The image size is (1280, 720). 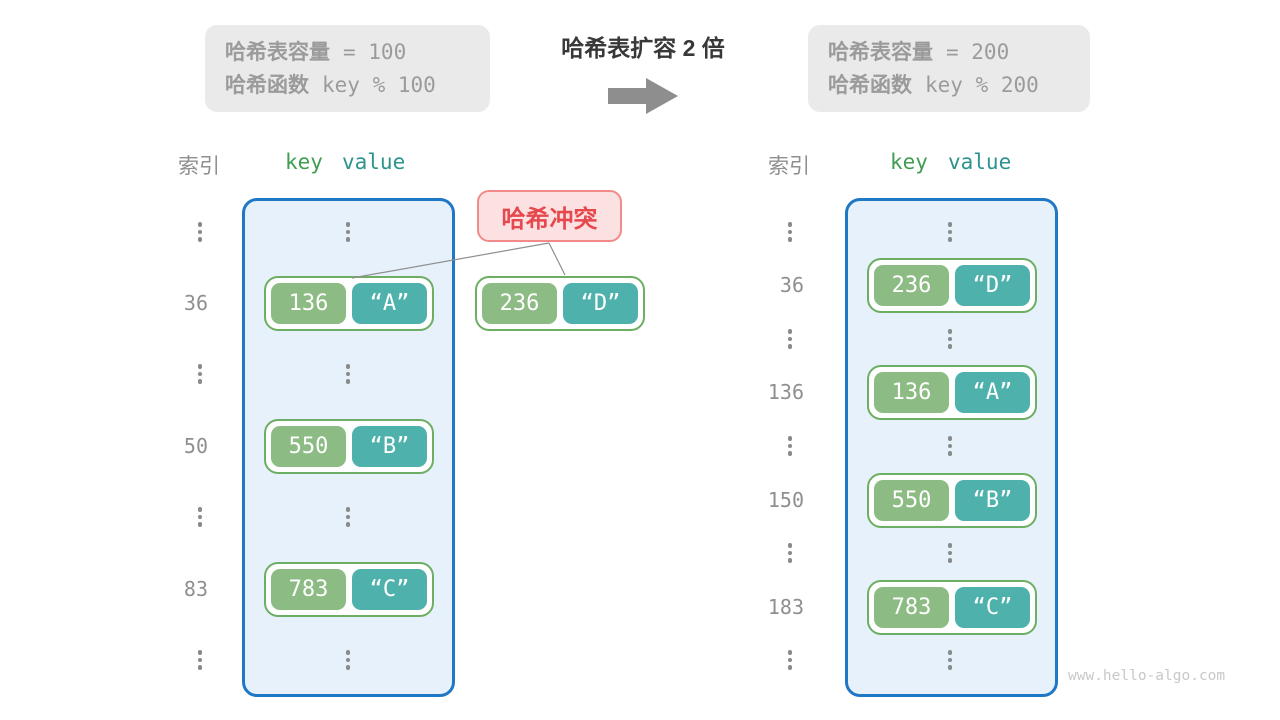 I want to click on index-label: 50, so click(x=195, y=446).